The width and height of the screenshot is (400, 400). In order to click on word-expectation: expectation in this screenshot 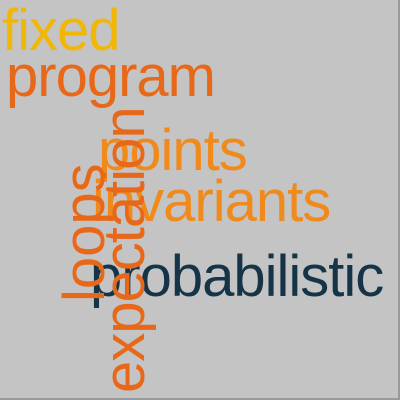, I will do `click(124, 250)`.